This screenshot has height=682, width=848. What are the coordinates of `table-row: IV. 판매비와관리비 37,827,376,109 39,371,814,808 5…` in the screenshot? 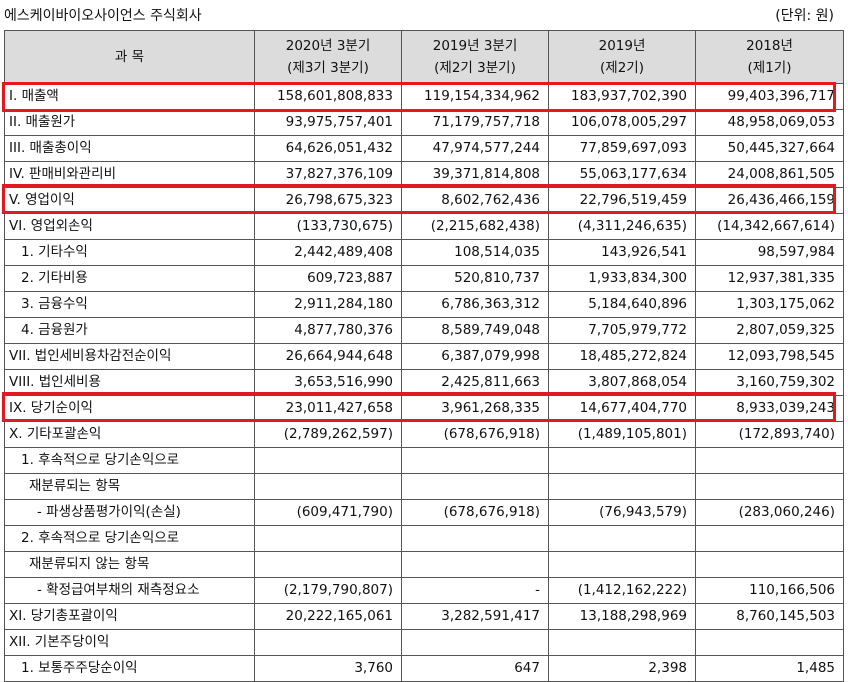 It's located at (424, 174).